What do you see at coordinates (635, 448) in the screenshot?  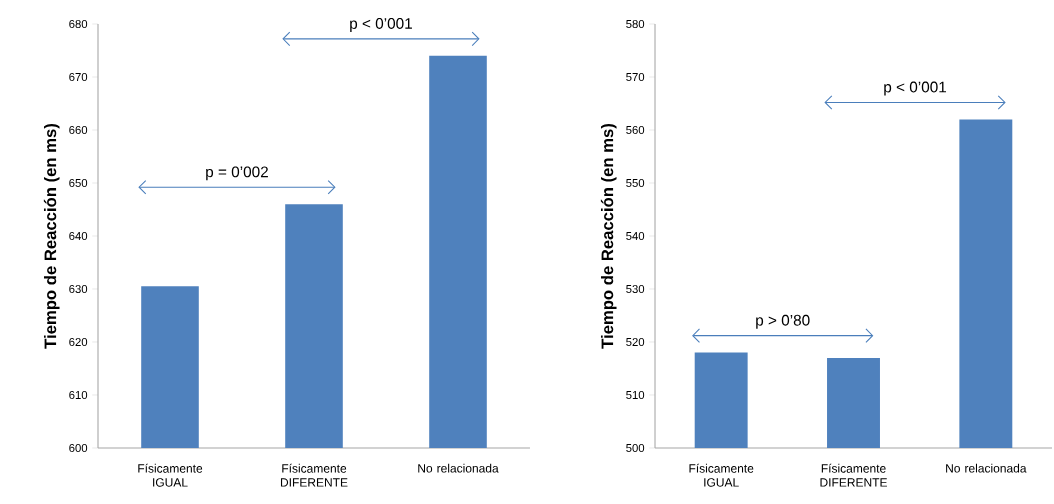 I see `y-tick-label: 500` at bounding box center [635, 448].